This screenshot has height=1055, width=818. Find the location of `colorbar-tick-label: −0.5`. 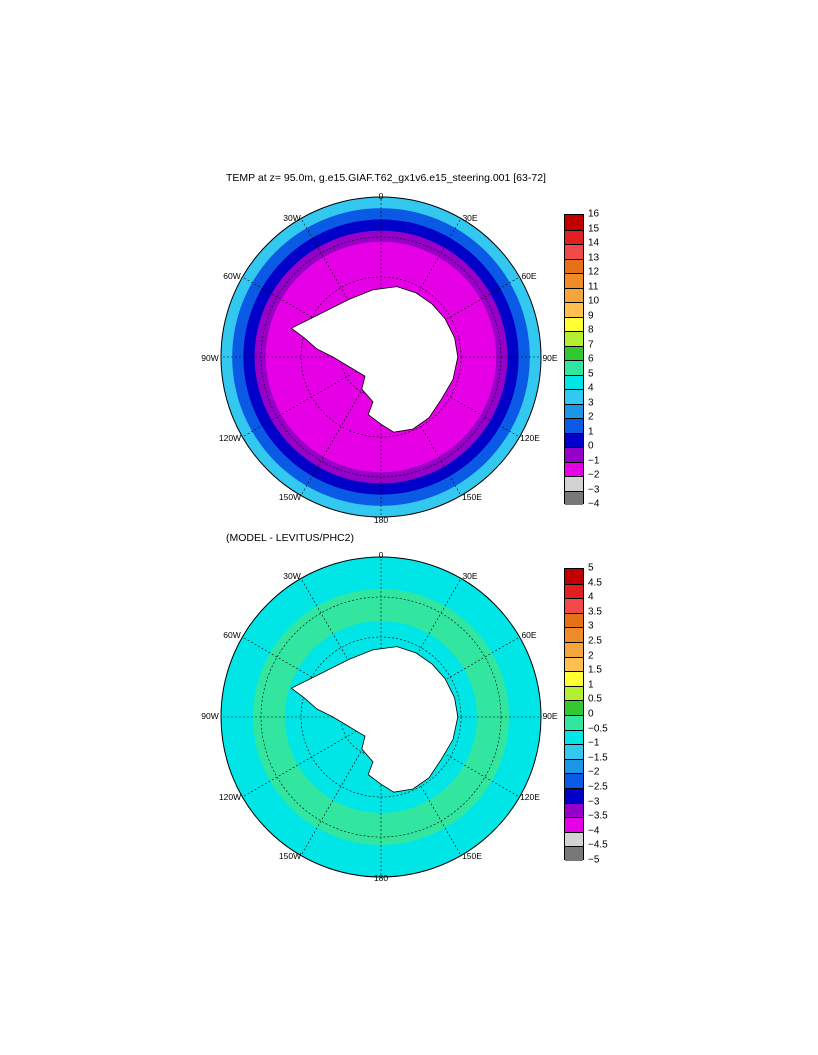

colorbar-tick-label: −0.5 is located at coordinates (598, 729).